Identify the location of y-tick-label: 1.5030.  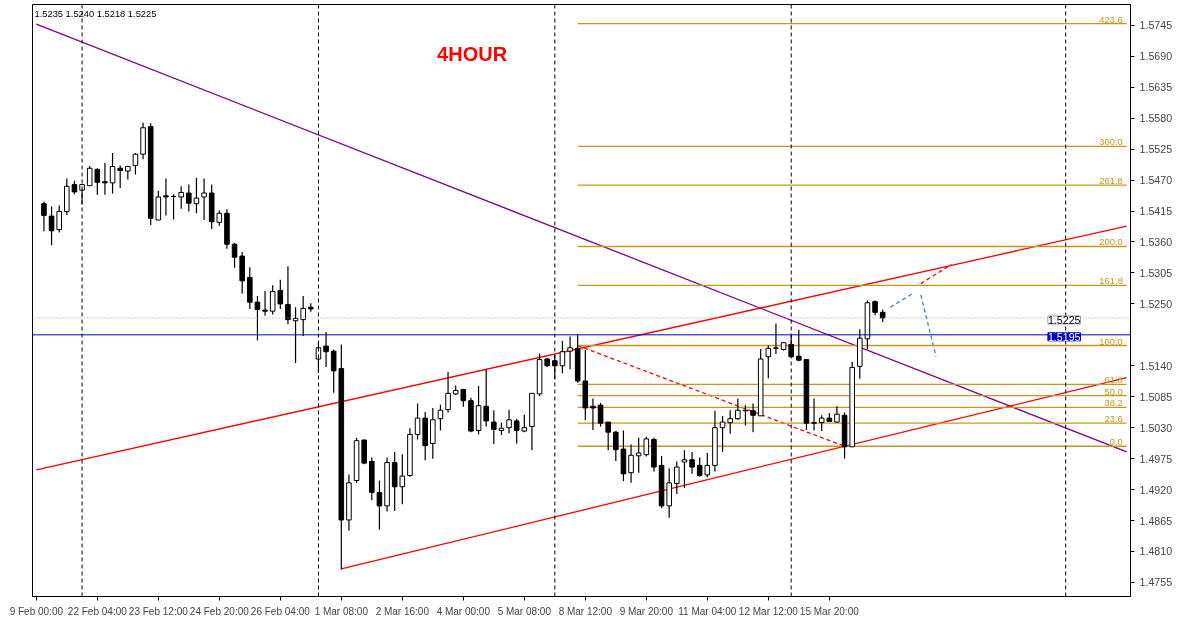
(1156, 427).